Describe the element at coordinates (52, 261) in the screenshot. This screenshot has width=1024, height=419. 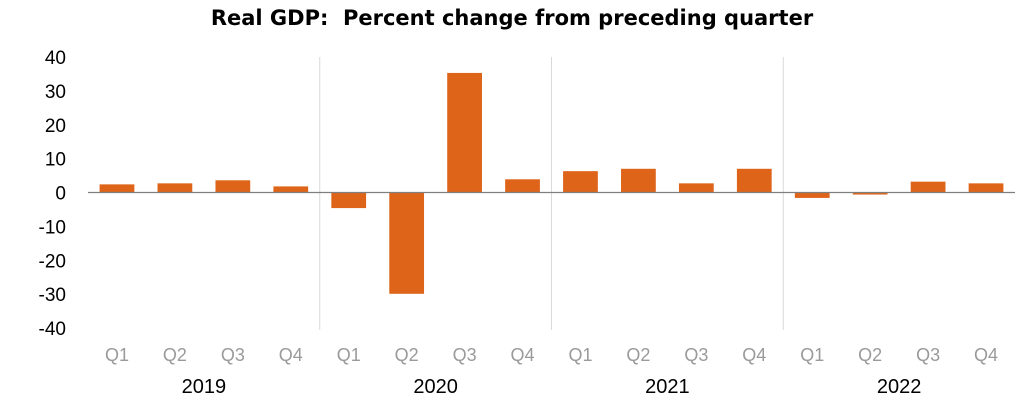
I see `y-tick-label: -20` at that location.